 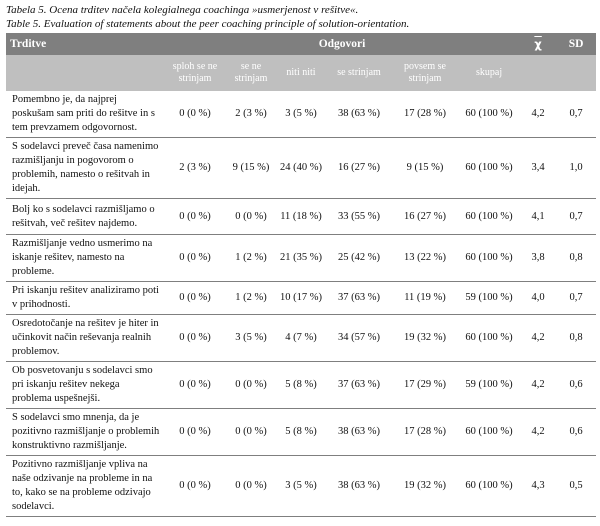 What do you see at coordinates (251, 338) in the screenshot?
I see `disagree-cell: 3 (5 %)` at bounding box center [251, 338].